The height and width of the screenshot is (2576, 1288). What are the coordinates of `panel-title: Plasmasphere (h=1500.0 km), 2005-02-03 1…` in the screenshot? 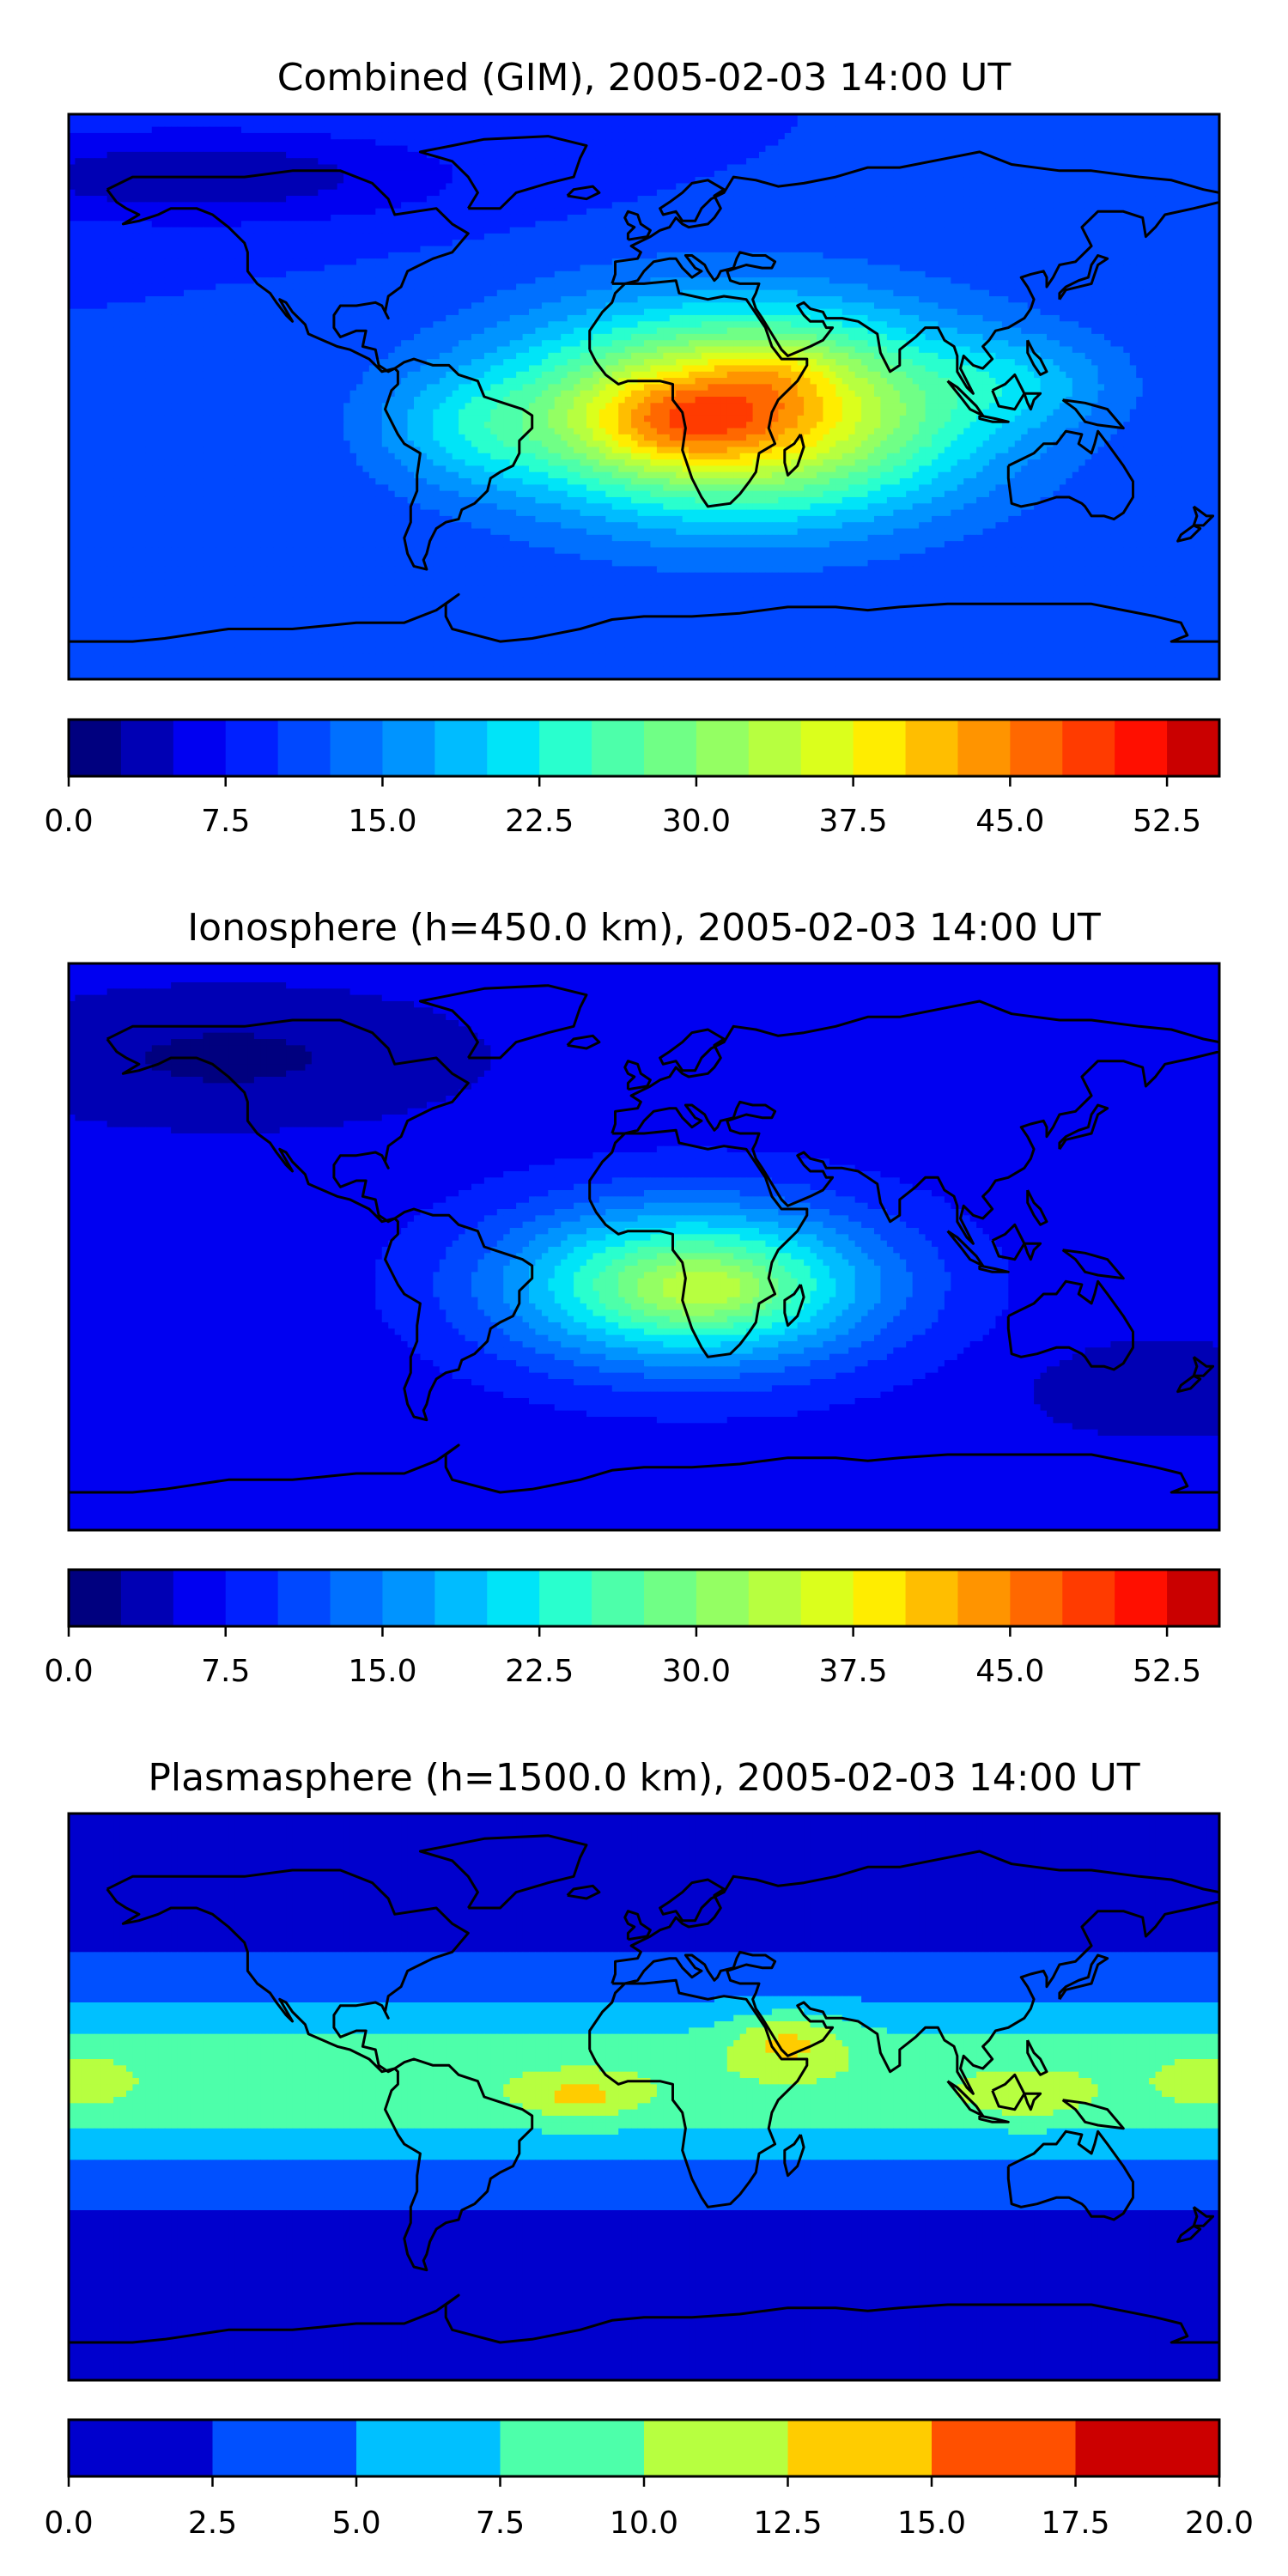 It's located at (643, 1778).